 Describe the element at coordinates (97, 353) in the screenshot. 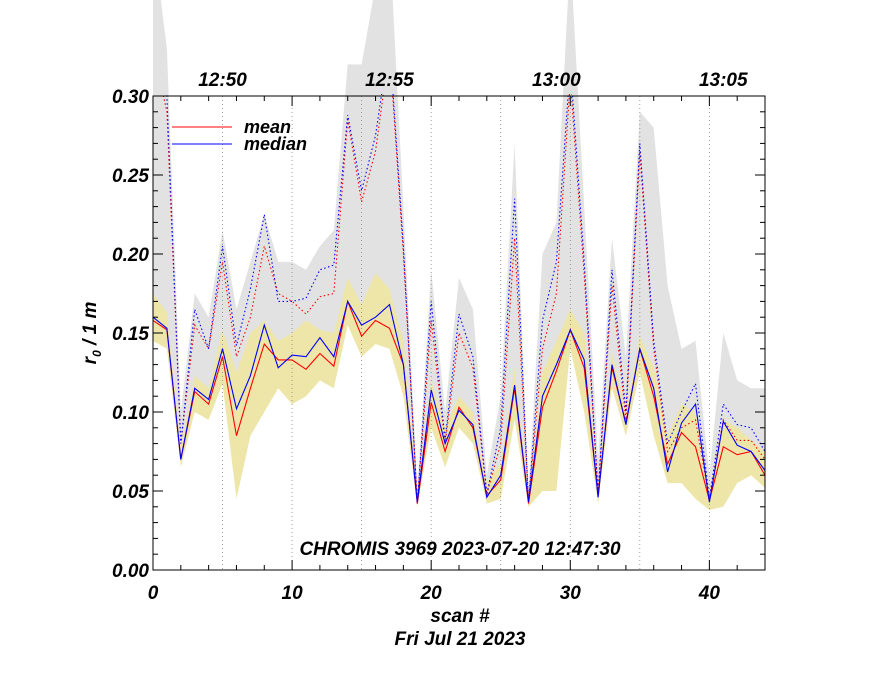

I see `y-axis-label-sub: 0` at that location.